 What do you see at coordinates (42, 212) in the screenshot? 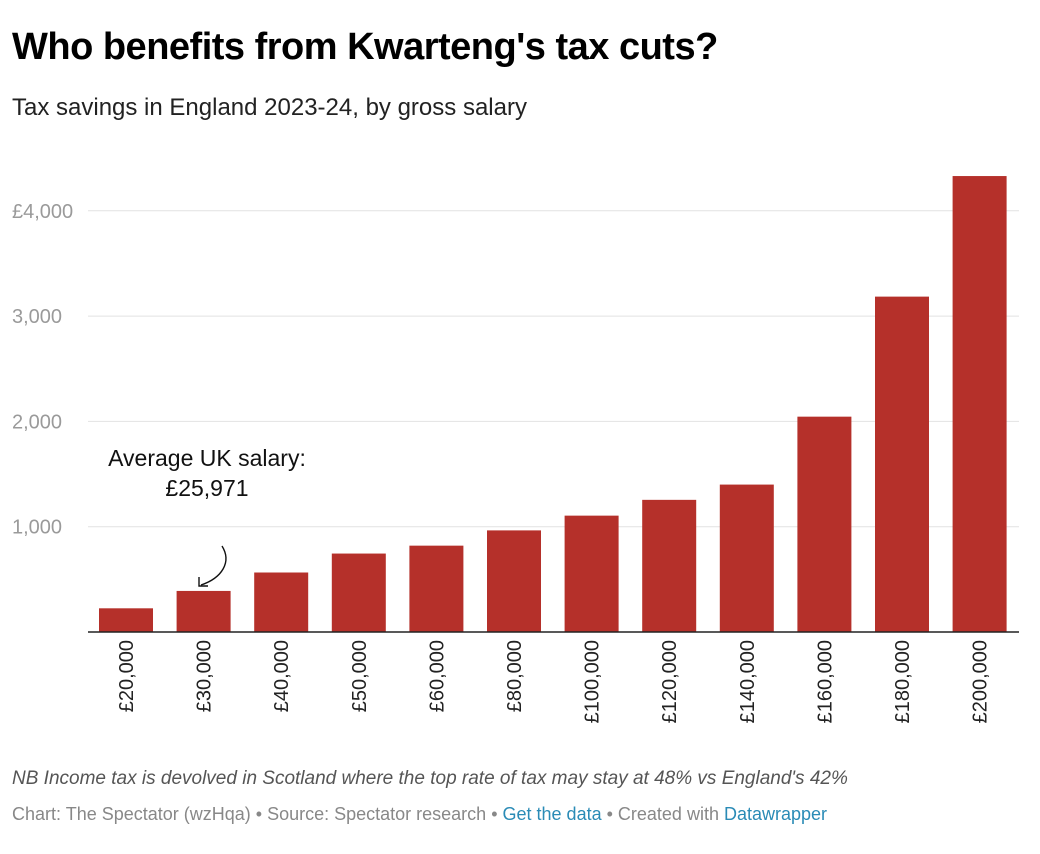
I see `y-tick-label: £4,000` at bounding box center [42, 212].